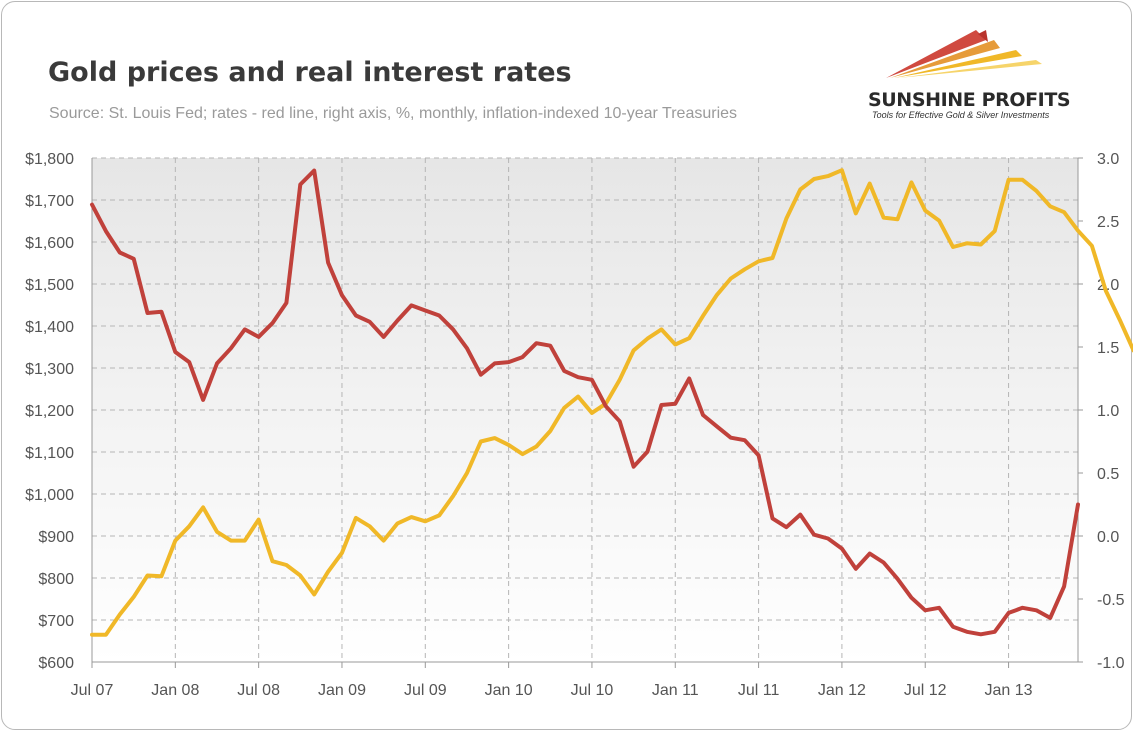 Image resolution: width=1133 pixels, height=731 pixels. What do you see at coordinates (49, 159) in the screenshot?
I see `left-tick-label: $1,800` at bounding box center [49, 159].